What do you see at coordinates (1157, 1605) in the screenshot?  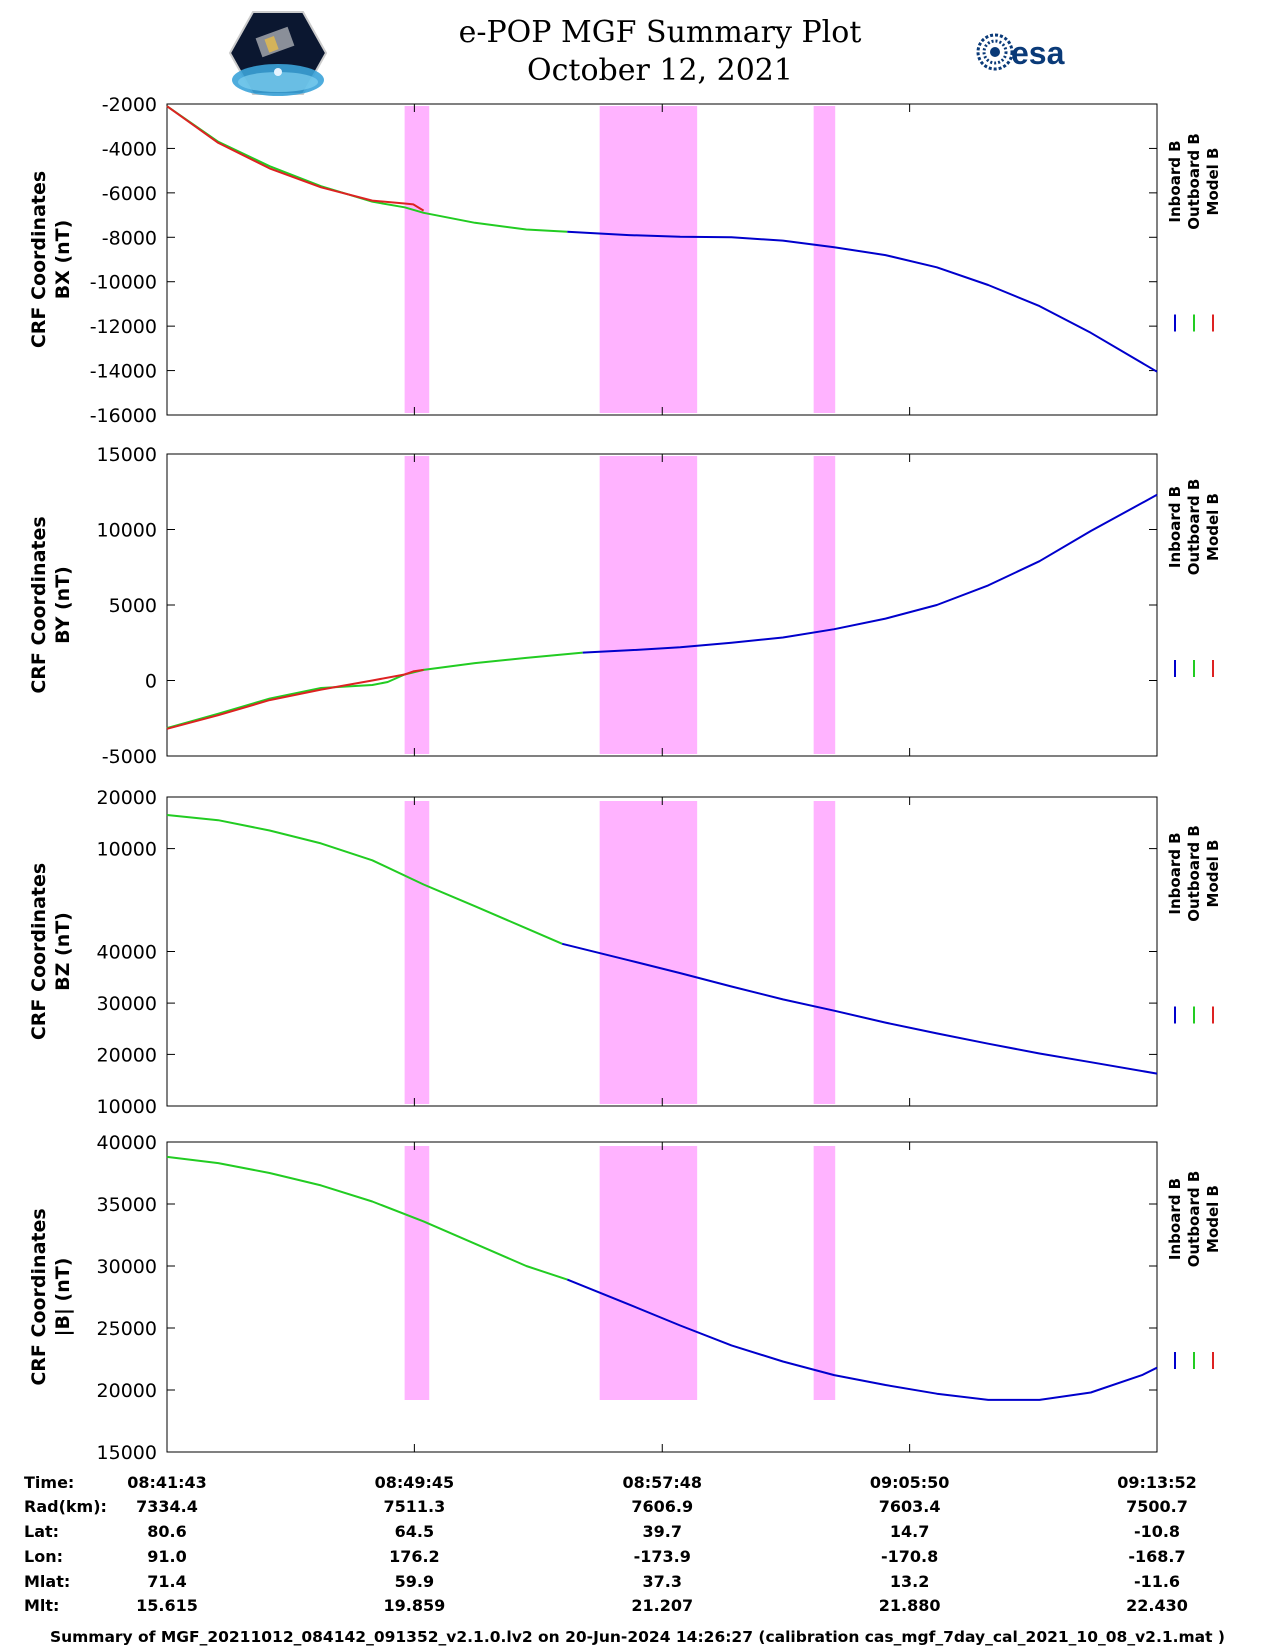 I see `ephemeris-value: 22.430` at bounding box center [1157, 1605].